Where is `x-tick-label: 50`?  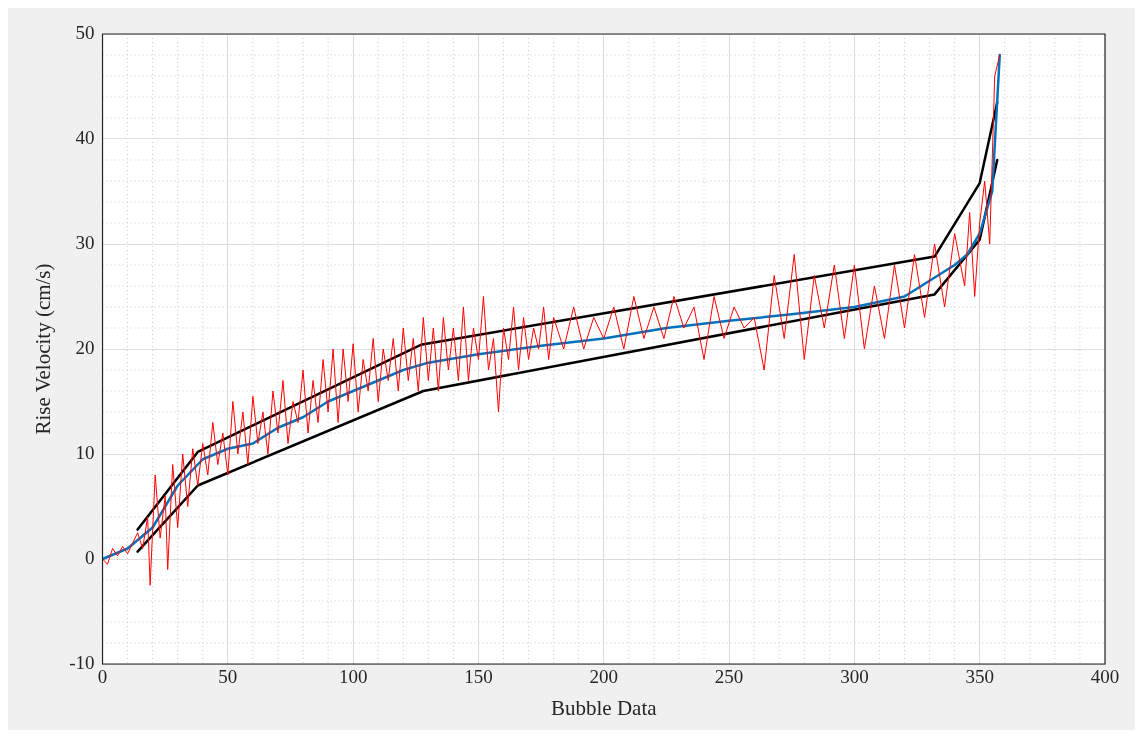 x-tick-label: 50 is located at coordinates (228, 677).